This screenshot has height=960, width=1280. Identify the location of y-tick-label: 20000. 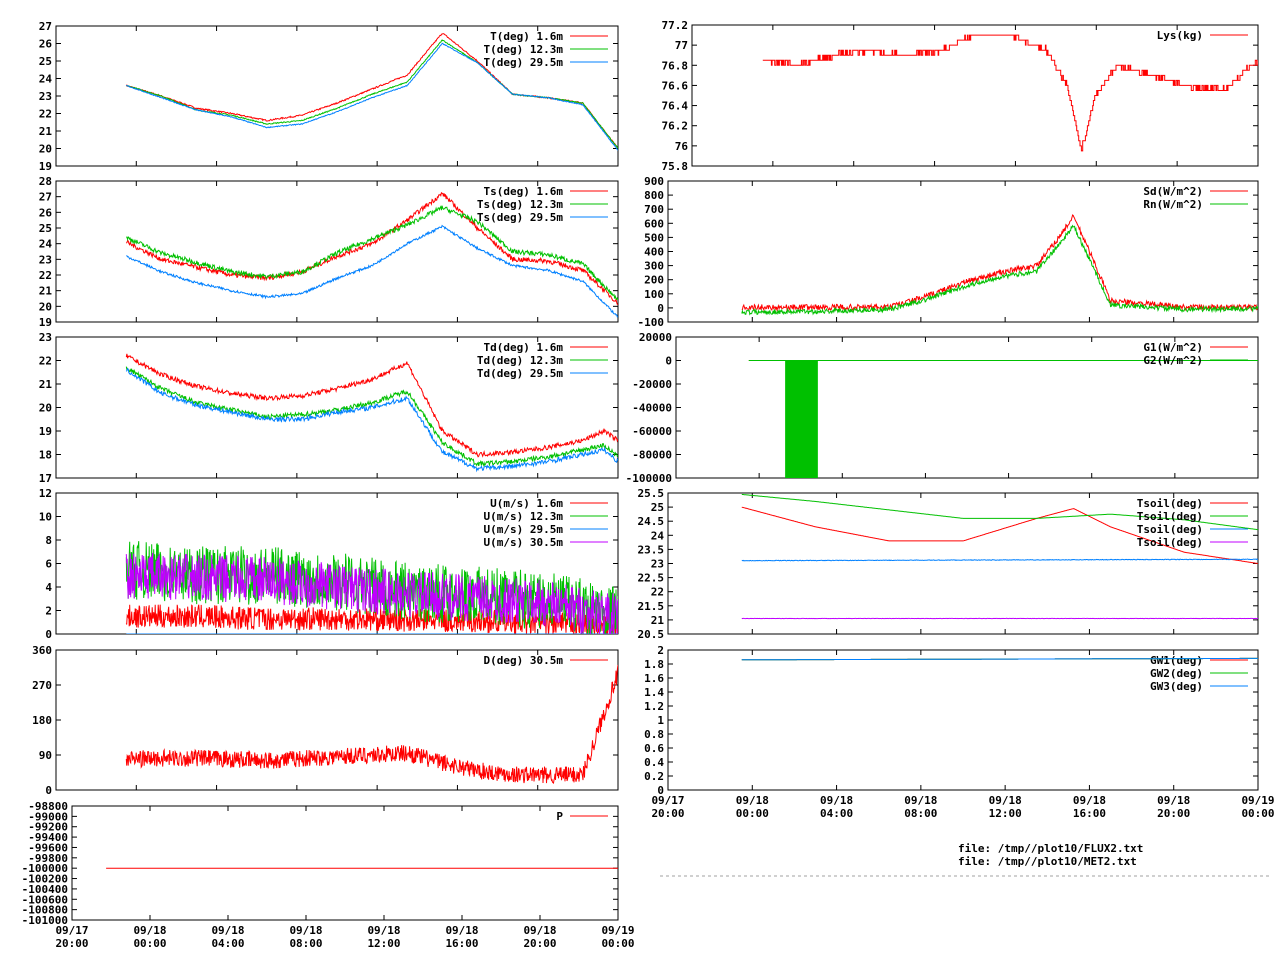
(655, 337).